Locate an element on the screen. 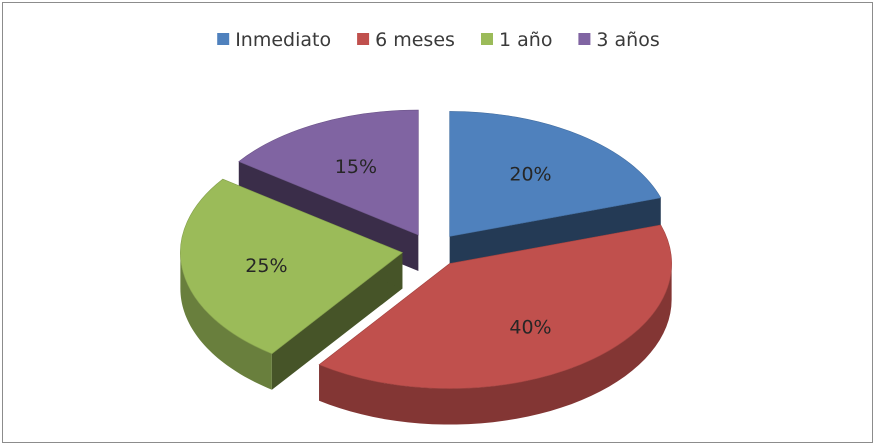 This screenshot has height=447, width=877. data-label-6-meses: 40% is located at coordinates (530, 327).